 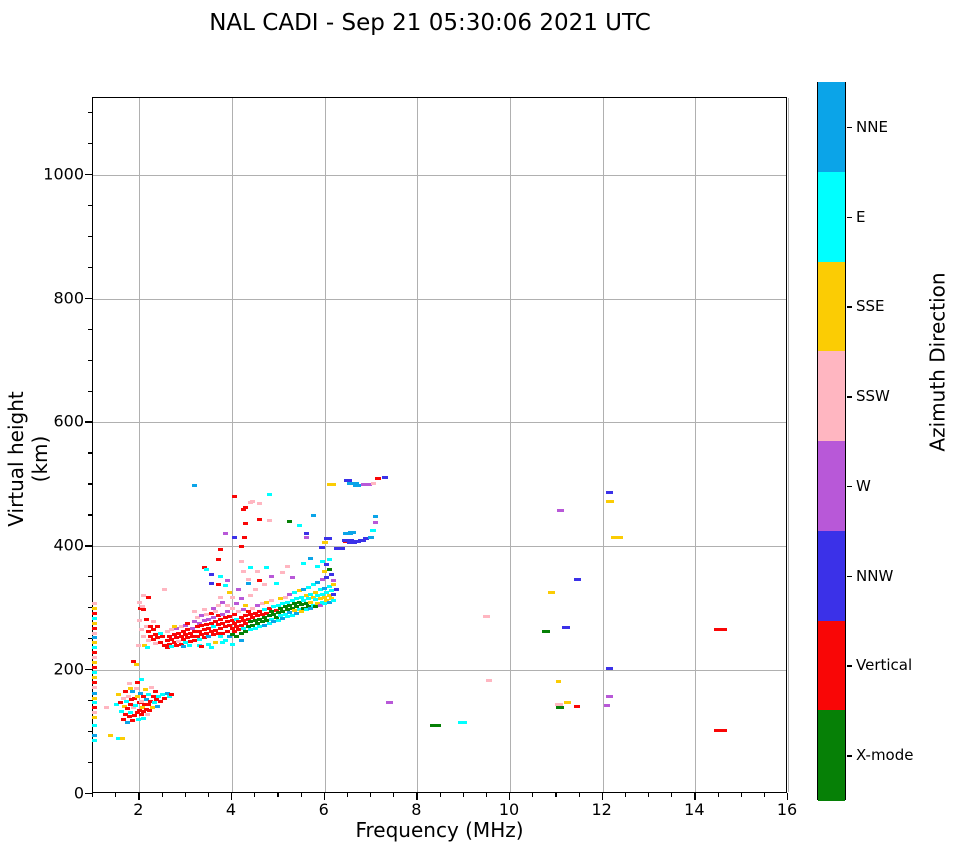 I want to click on y-tick-label: 800, so click(x=68, y=298).